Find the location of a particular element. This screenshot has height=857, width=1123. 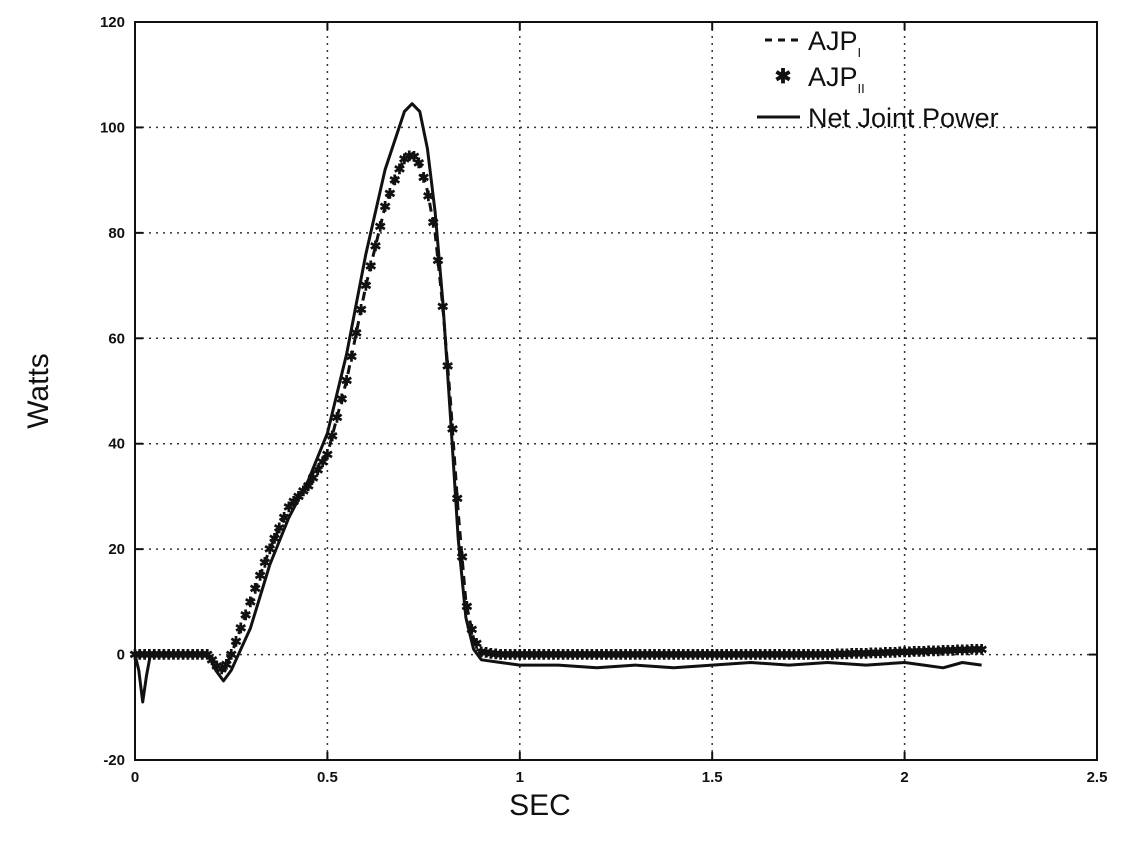

x-tick-label: 2.5 is located at coordinates (1097, 777).